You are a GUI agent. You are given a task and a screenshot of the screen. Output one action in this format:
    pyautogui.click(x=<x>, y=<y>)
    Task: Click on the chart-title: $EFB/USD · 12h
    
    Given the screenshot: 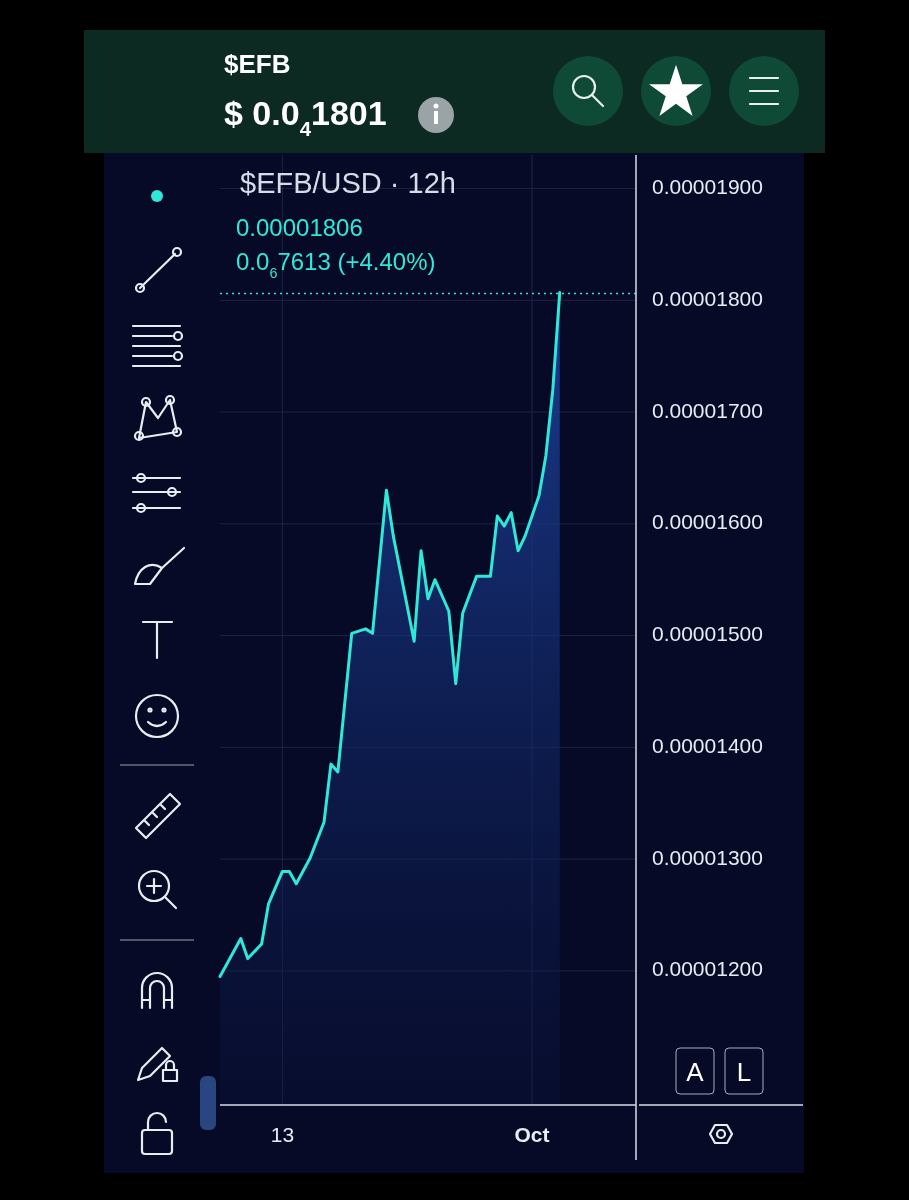 What is the action you would take?
    pyautogui.click(x=348, y=183)
    